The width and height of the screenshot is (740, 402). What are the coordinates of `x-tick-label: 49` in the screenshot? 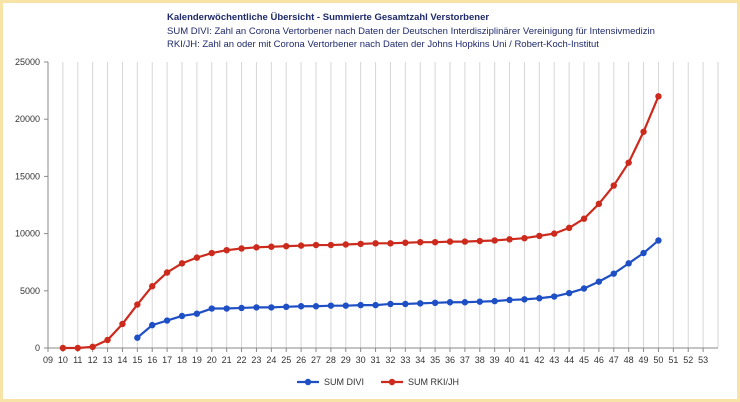 It's located at (644, 360).